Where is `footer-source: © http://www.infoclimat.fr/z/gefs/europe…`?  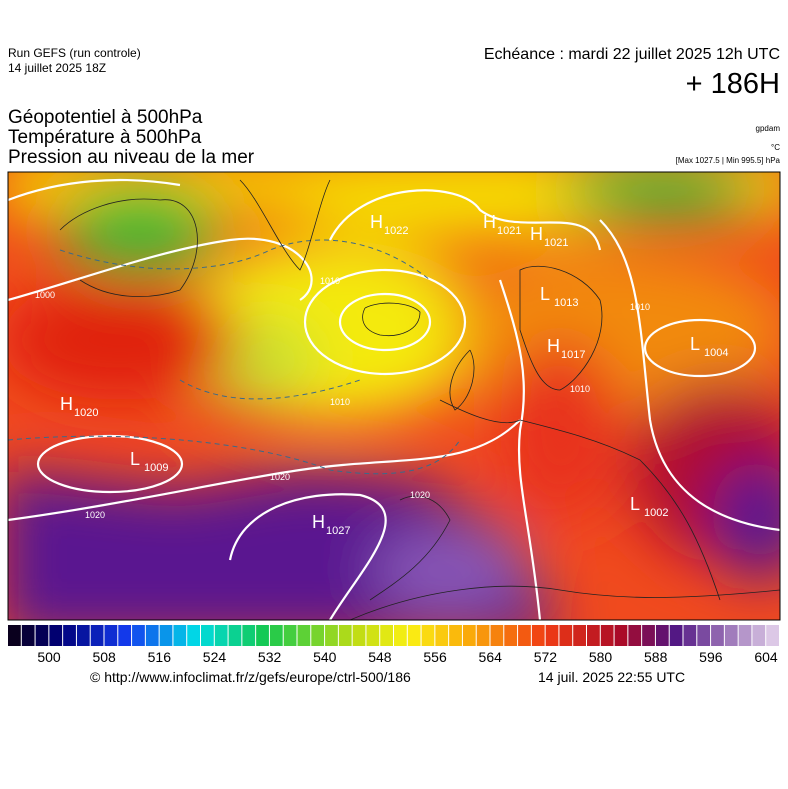 footer-source: © http://www.infoclimat.fr/z/gefs/europe… is located at coordinates (250, 677).